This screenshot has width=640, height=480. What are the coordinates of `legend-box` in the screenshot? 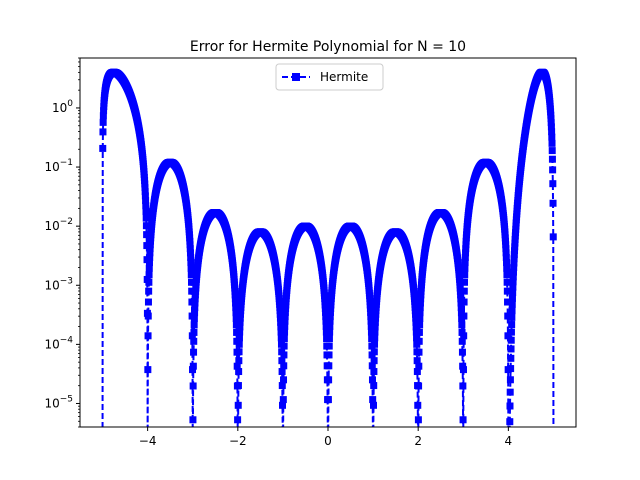 It's located at (329, 77).